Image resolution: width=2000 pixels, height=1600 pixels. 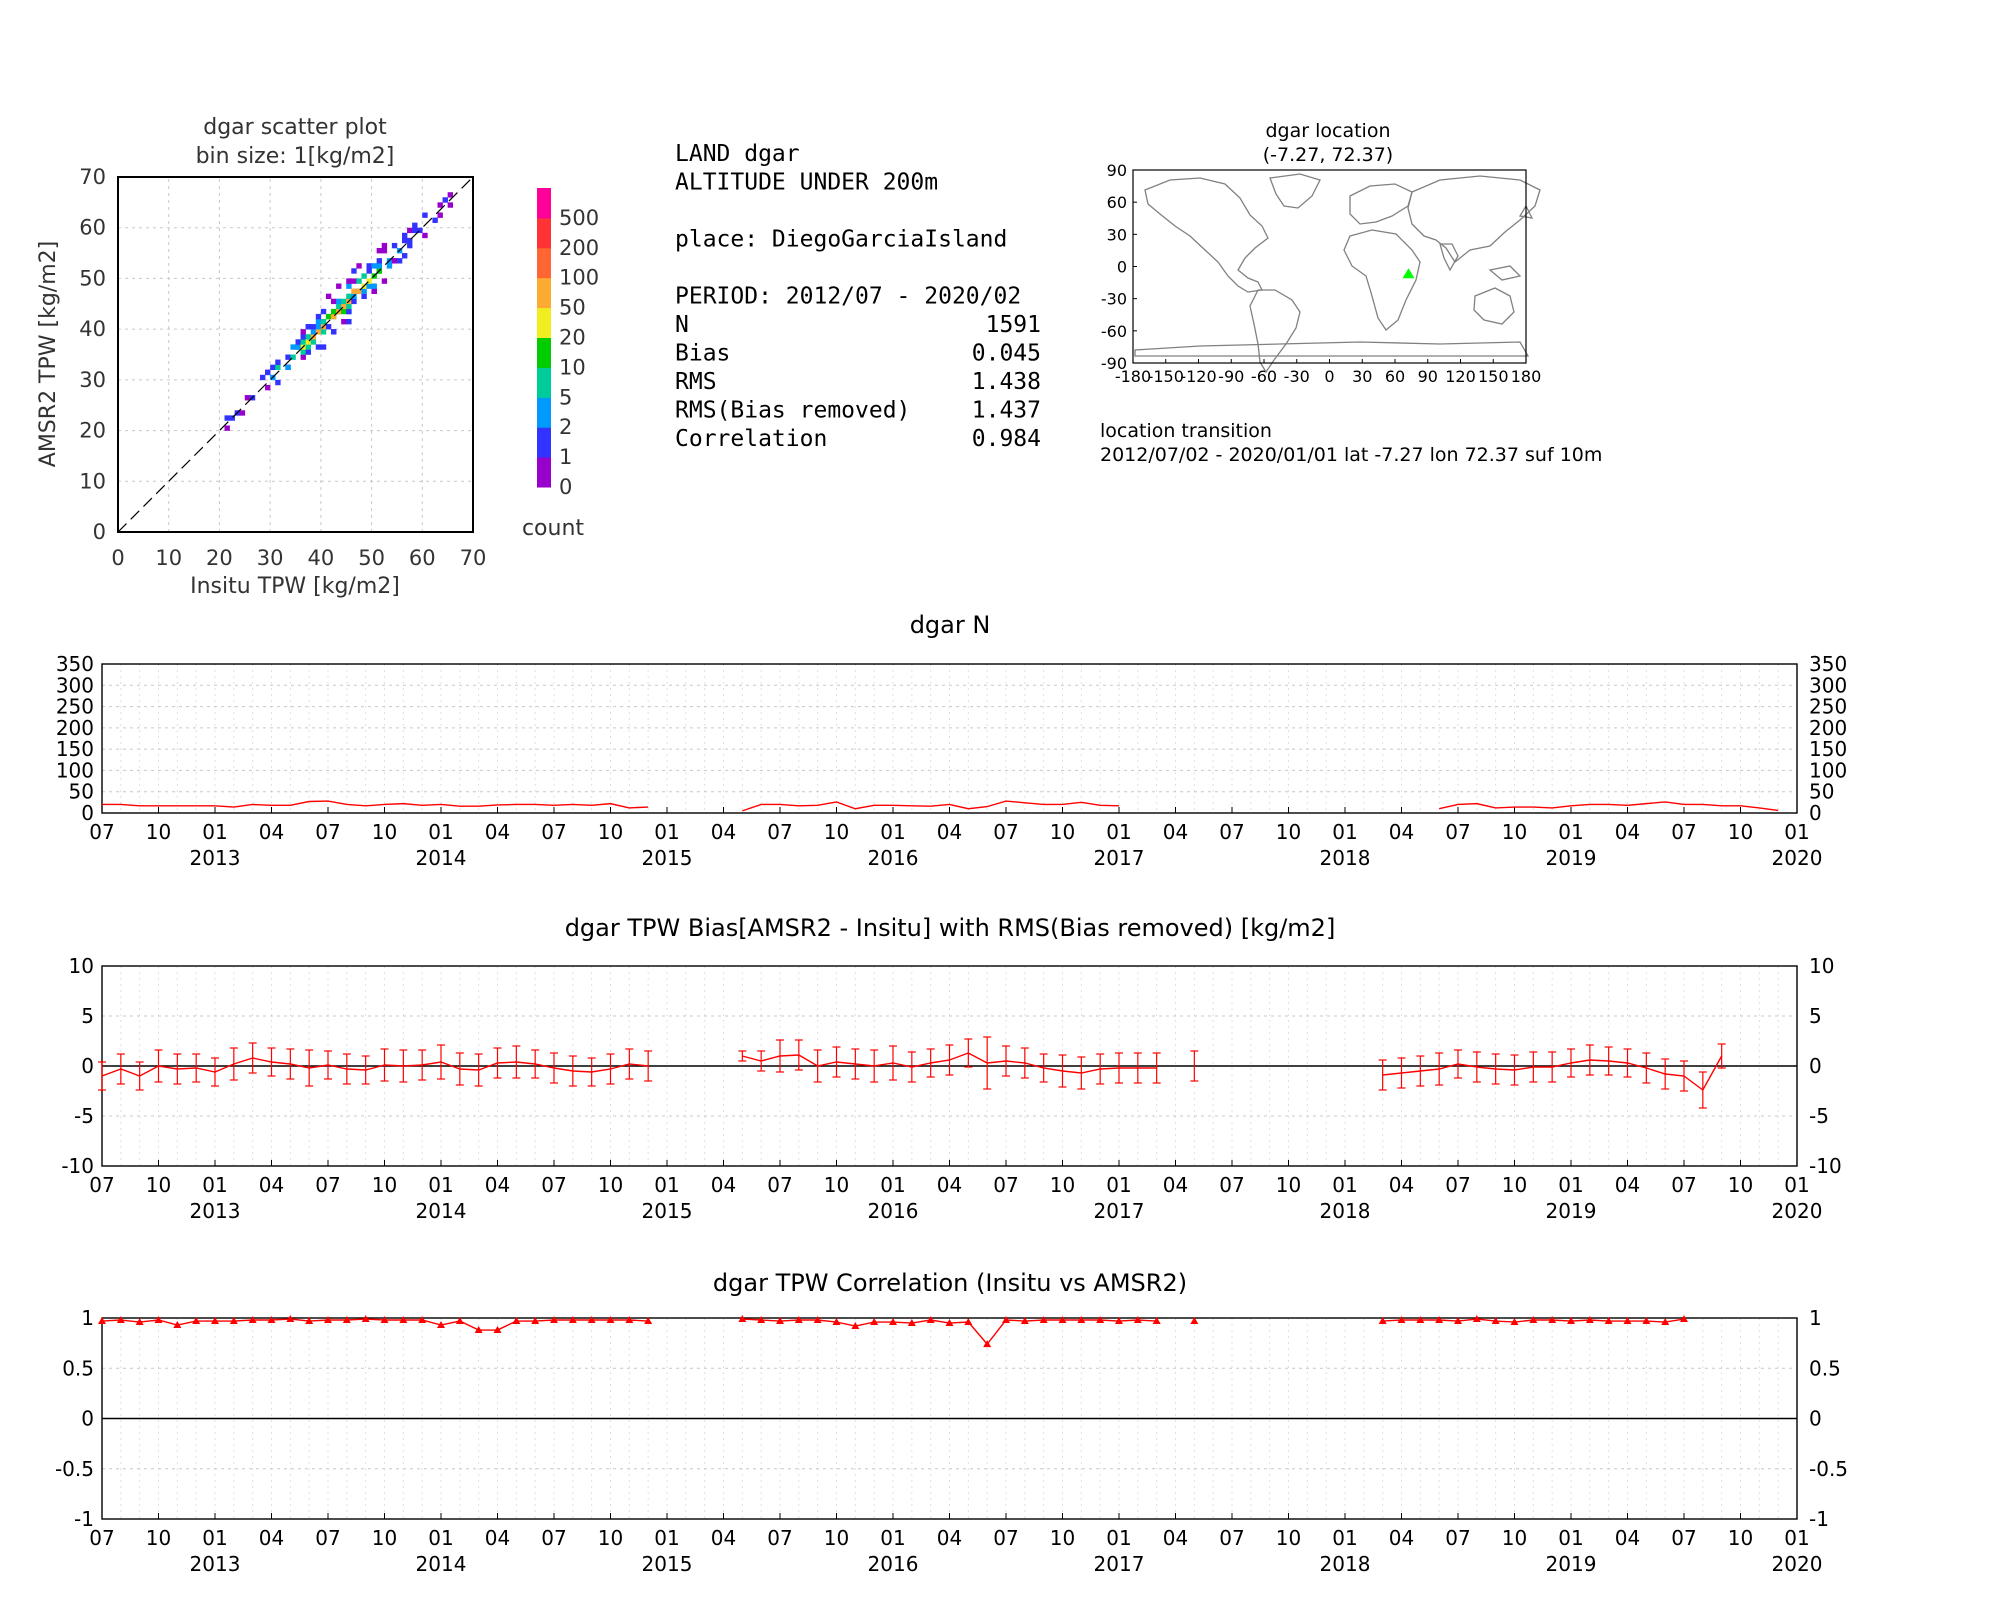 I want to click on map-x-tick-label: -30, so click(x=1297, y=376).